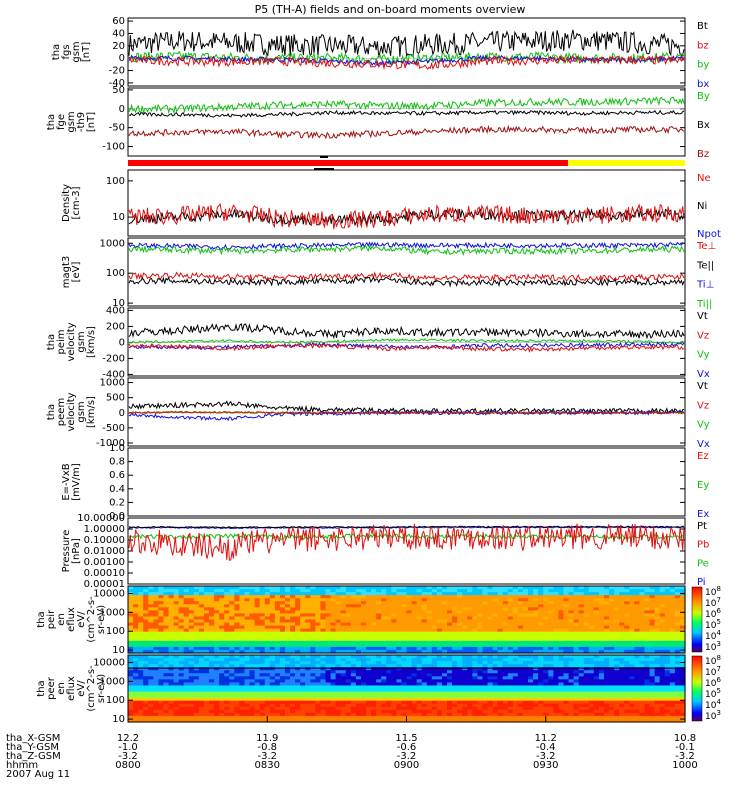 The image size is (750, 800). Describe the element at coordinates (406, 412) in the screenshot. I see `panel-frame` at that location.